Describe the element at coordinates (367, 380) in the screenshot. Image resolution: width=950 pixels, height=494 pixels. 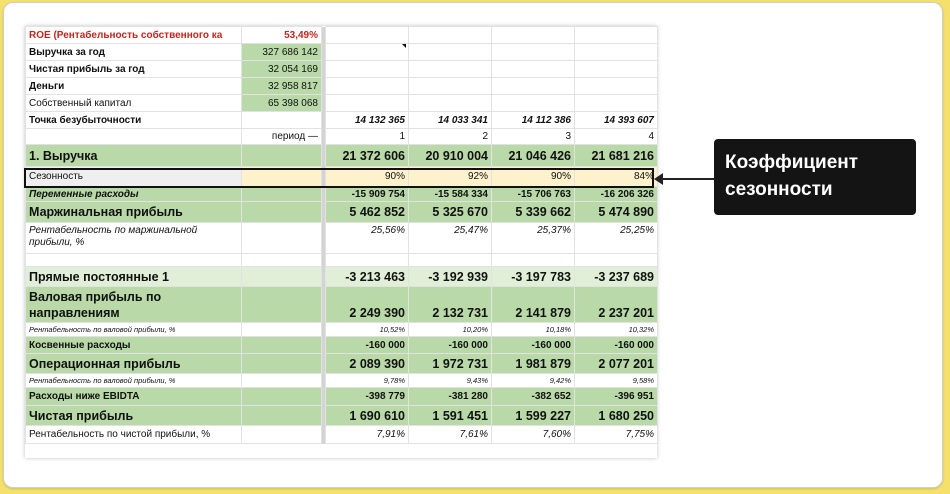
I see `operating-rate-p1: 9,78%` at that location.